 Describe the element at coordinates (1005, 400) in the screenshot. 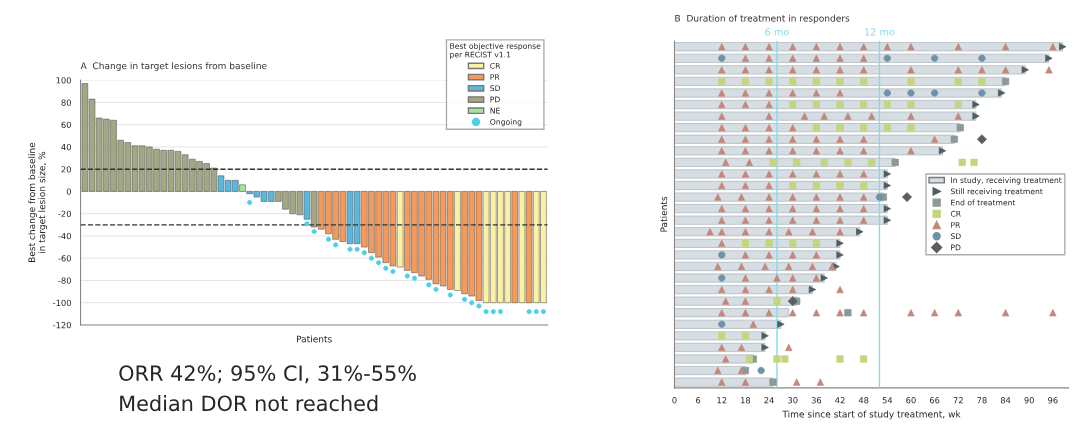

I see `x-tick-label: 84` at that location.